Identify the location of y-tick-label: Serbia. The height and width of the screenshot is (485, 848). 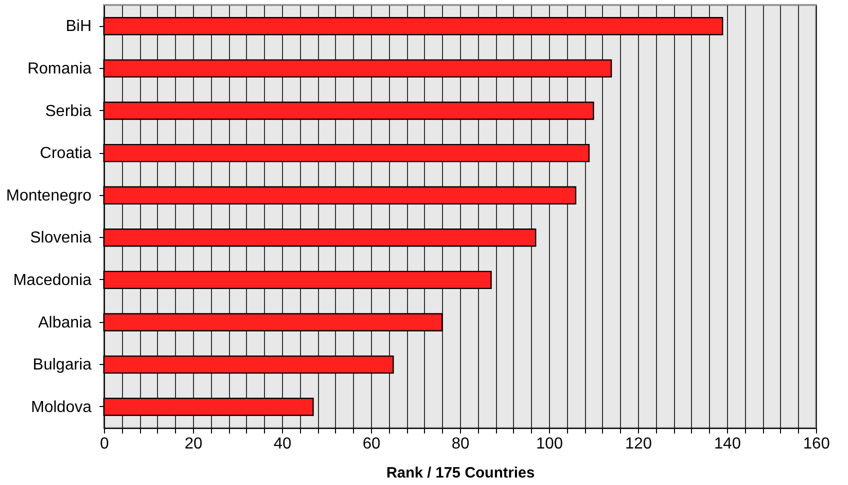
(68, 111).